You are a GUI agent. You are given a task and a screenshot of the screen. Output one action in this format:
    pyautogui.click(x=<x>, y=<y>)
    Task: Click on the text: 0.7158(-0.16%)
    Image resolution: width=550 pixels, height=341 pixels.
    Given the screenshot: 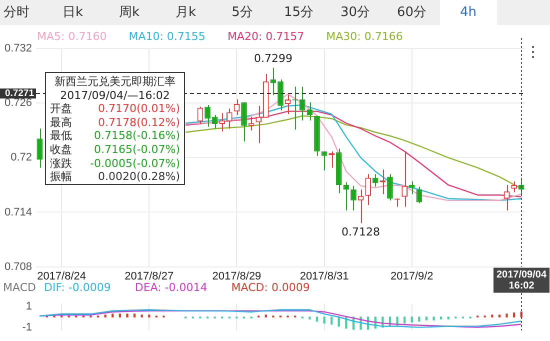 What is the action you would take?
    pyautogui.click(x=137, y=135)
    